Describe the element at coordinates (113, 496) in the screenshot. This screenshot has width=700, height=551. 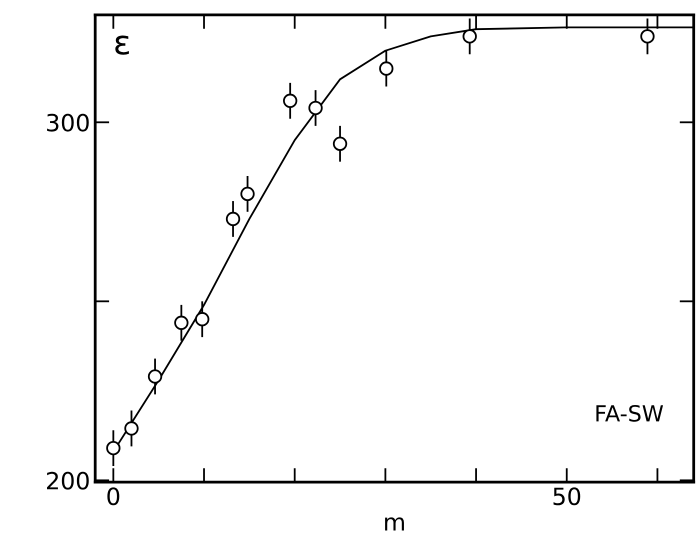
I see `x-tick-label: 0` at that location.